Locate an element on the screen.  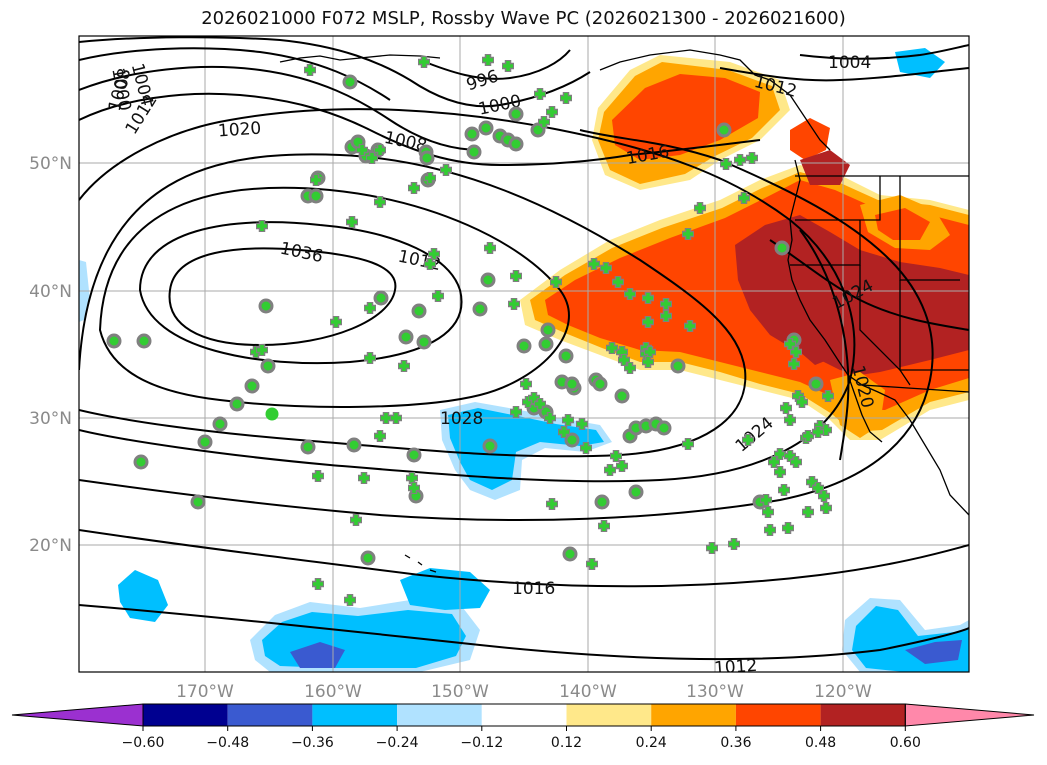
colorbar-tick-label: −0.12 is located at coordinates (481, 743).